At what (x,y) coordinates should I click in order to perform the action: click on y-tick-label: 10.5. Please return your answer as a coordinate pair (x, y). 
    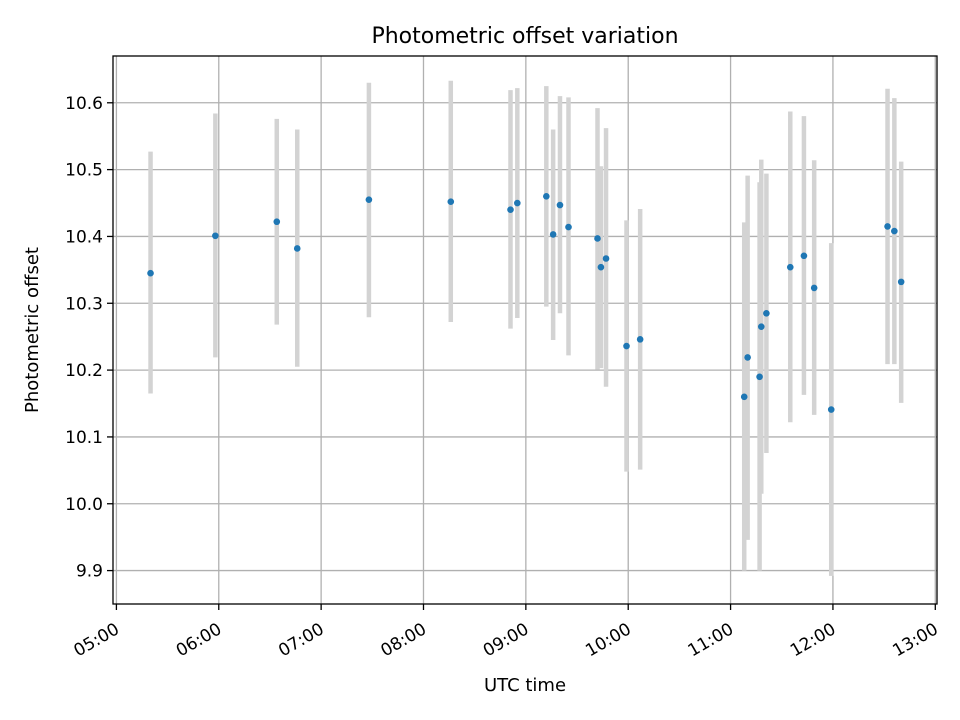
    Looking at the image, I should click on (84, 171).